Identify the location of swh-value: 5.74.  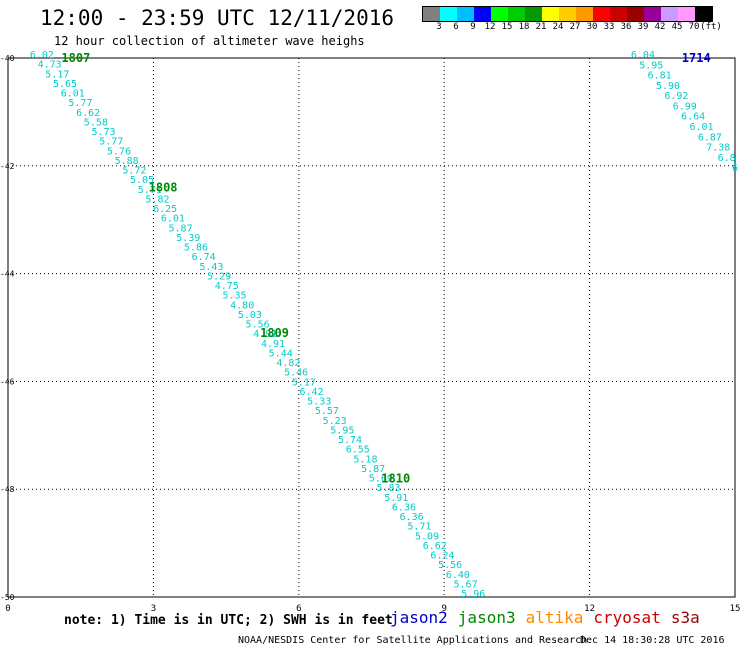
(350, 440).